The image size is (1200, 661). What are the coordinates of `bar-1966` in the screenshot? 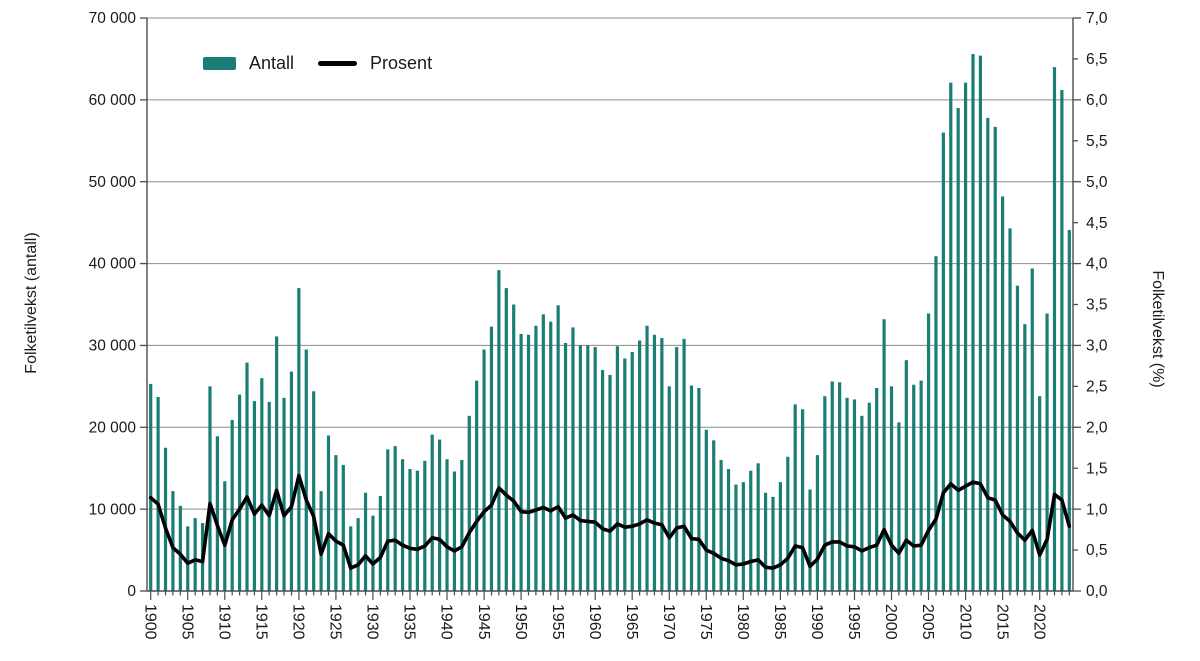 It's located at (640, 465).